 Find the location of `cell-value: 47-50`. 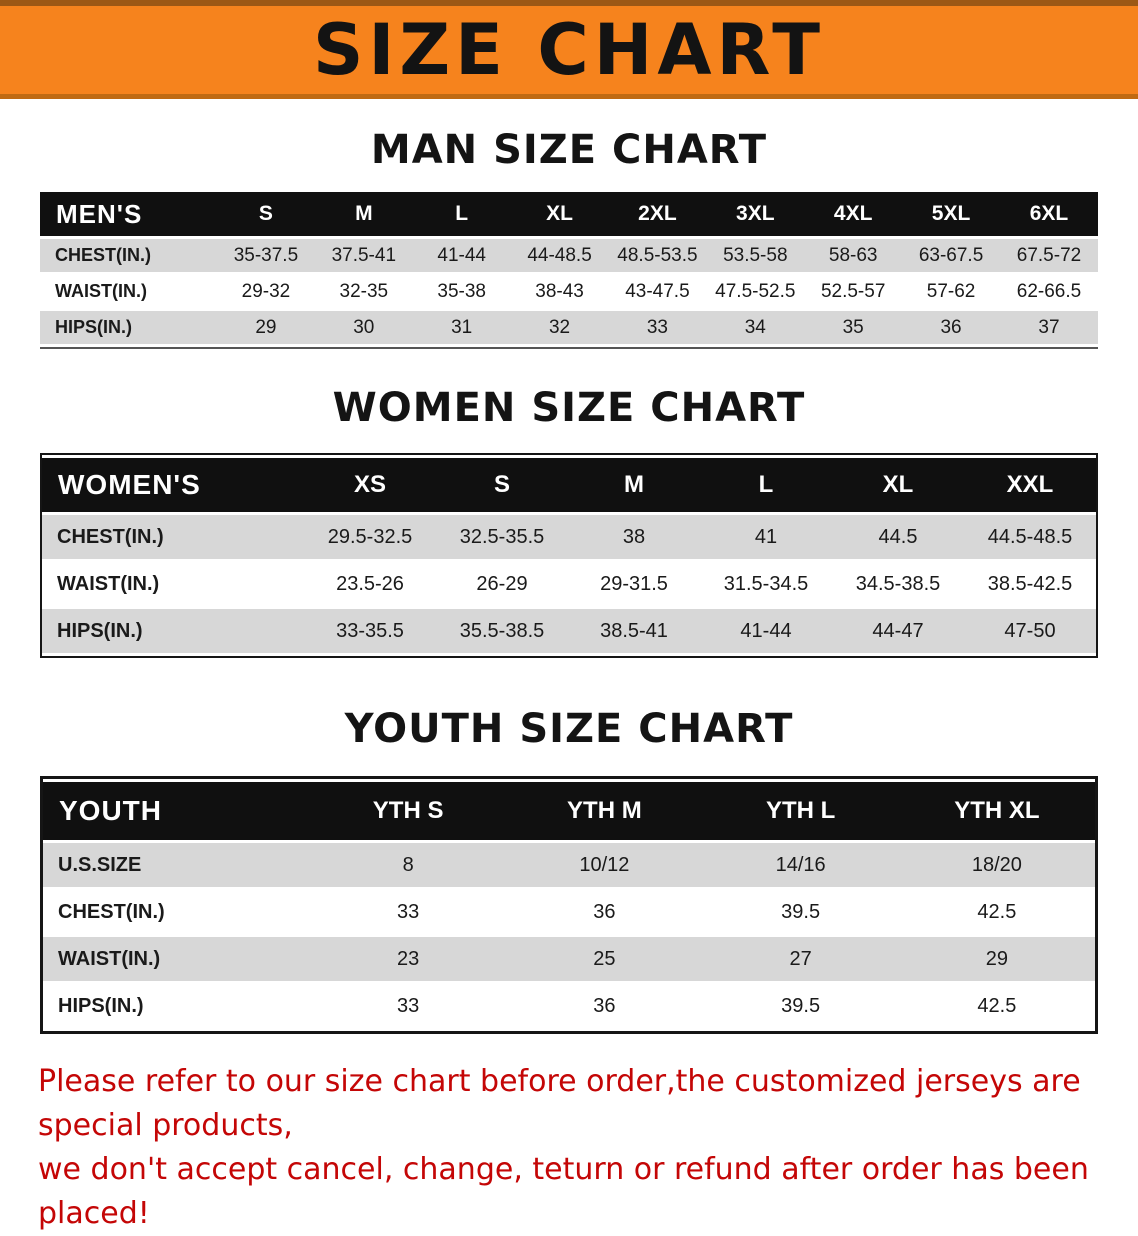

cell-value: 47-50 is located at coordinates (1030, 630).